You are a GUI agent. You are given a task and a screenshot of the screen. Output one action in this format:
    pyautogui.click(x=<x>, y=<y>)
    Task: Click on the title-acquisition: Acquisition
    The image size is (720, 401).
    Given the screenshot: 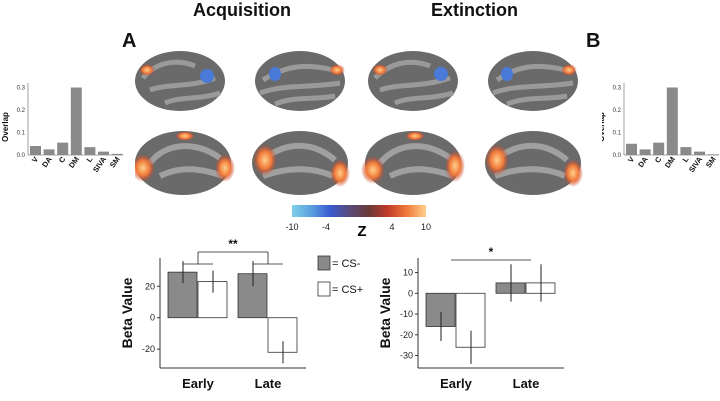 What is the action you would take?
    pyautogui.click(x=242, y=10)
    